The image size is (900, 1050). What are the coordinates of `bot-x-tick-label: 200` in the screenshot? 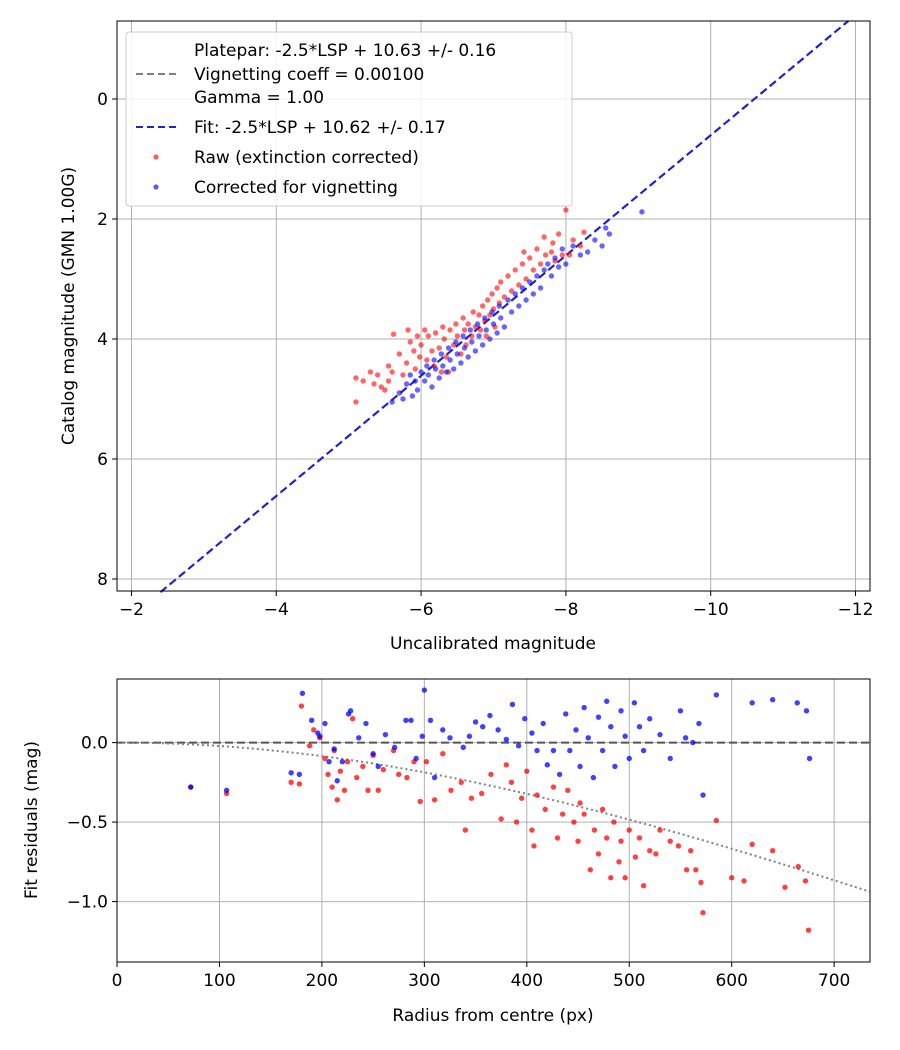 It's located at (322, 981).